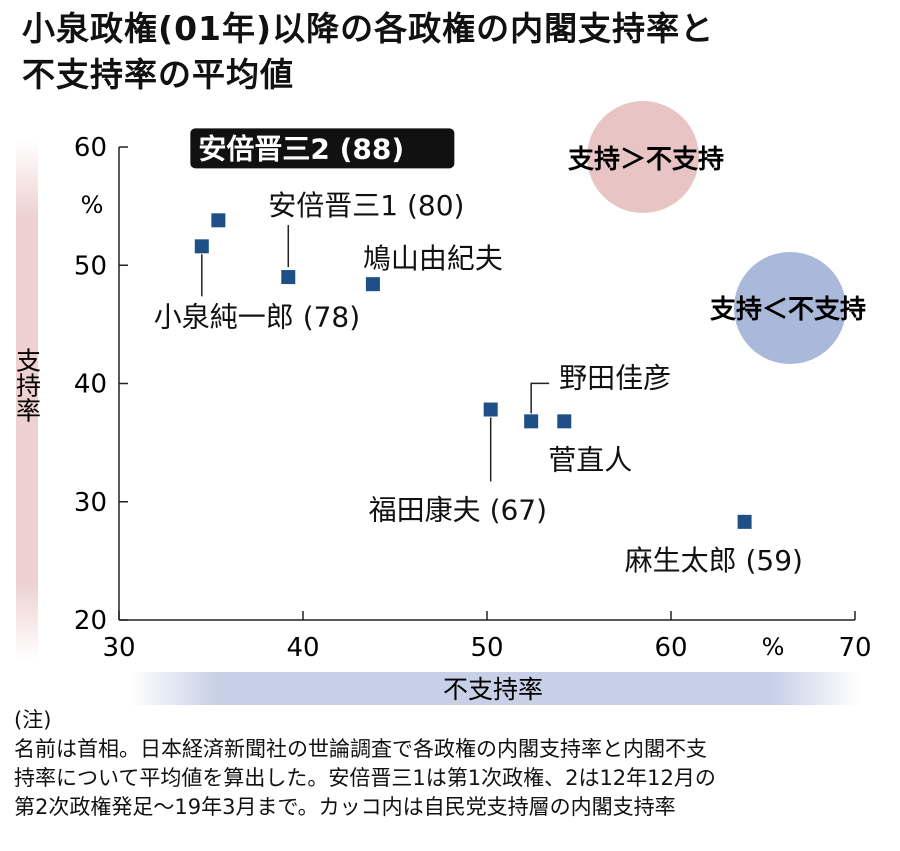  I want to click on highlight-label-box, so click(322, 148).